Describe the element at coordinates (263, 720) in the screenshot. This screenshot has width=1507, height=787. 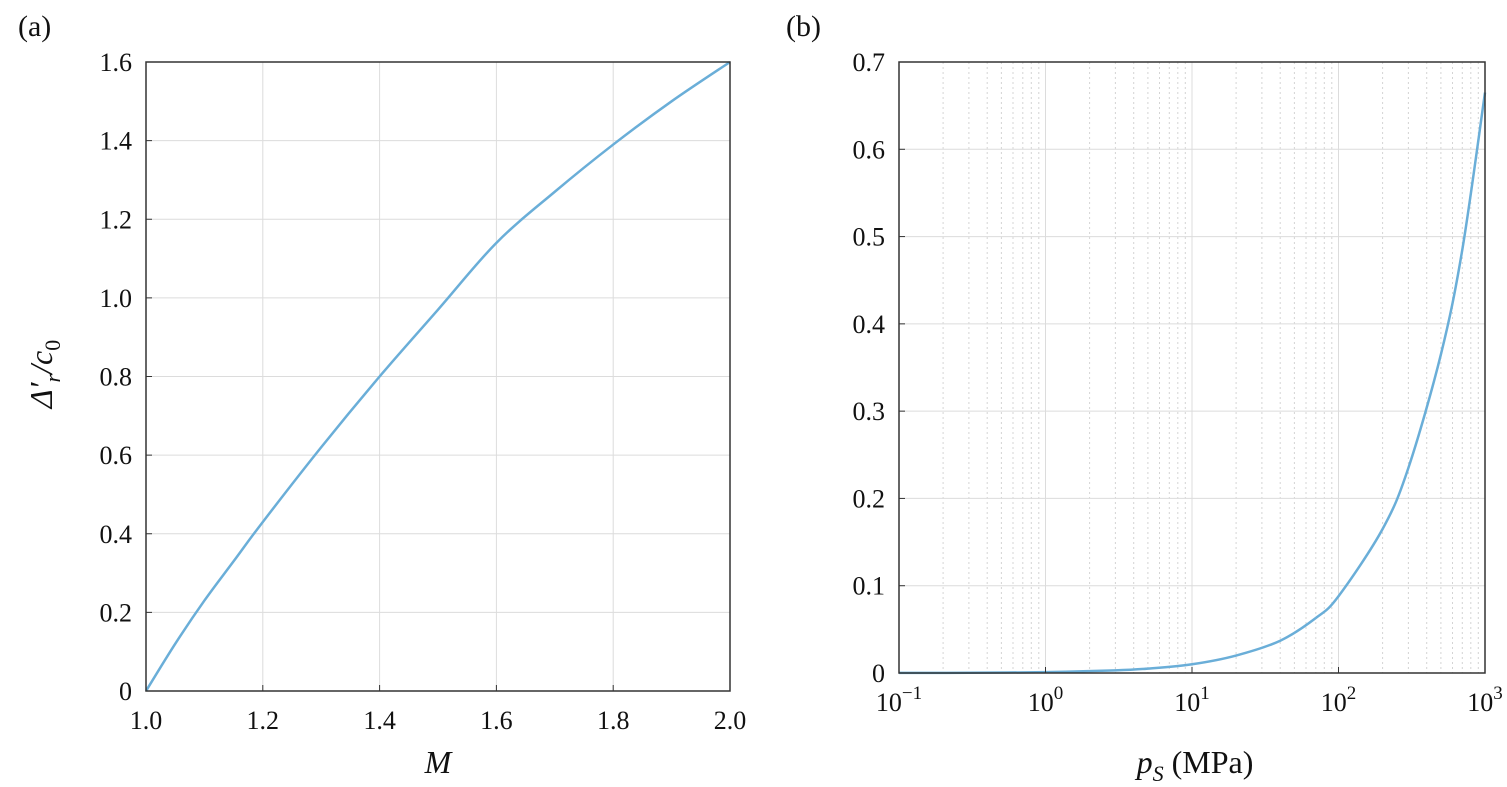
I see `a-x-tick-label: 1.2` at that location.